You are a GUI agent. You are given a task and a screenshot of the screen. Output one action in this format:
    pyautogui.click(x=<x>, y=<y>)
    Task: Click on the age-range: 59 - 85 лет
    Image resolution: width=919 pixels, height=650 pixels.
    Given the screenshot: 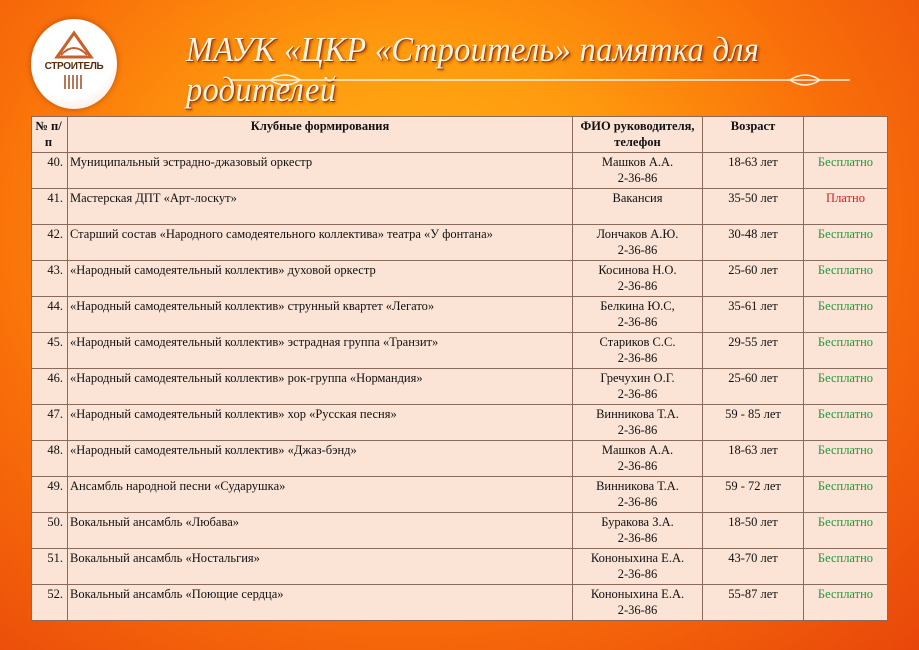 What is the action you would take?
    pyautogui.click(x=753, y=422)
    